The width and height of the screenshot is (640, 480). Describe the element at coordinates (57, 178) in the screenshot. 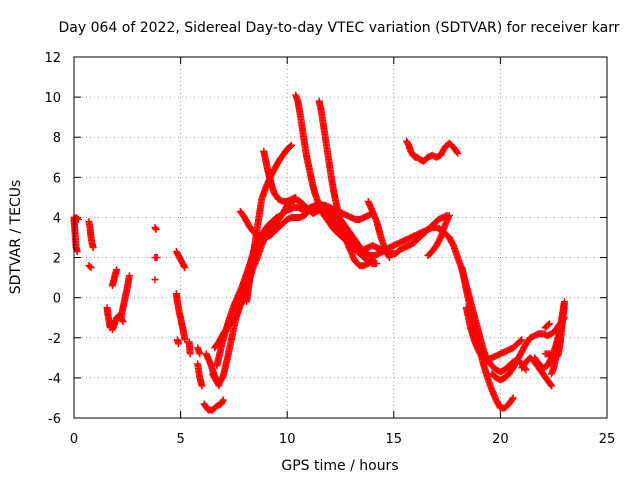

I see `y-tick-label: 6` at that location.